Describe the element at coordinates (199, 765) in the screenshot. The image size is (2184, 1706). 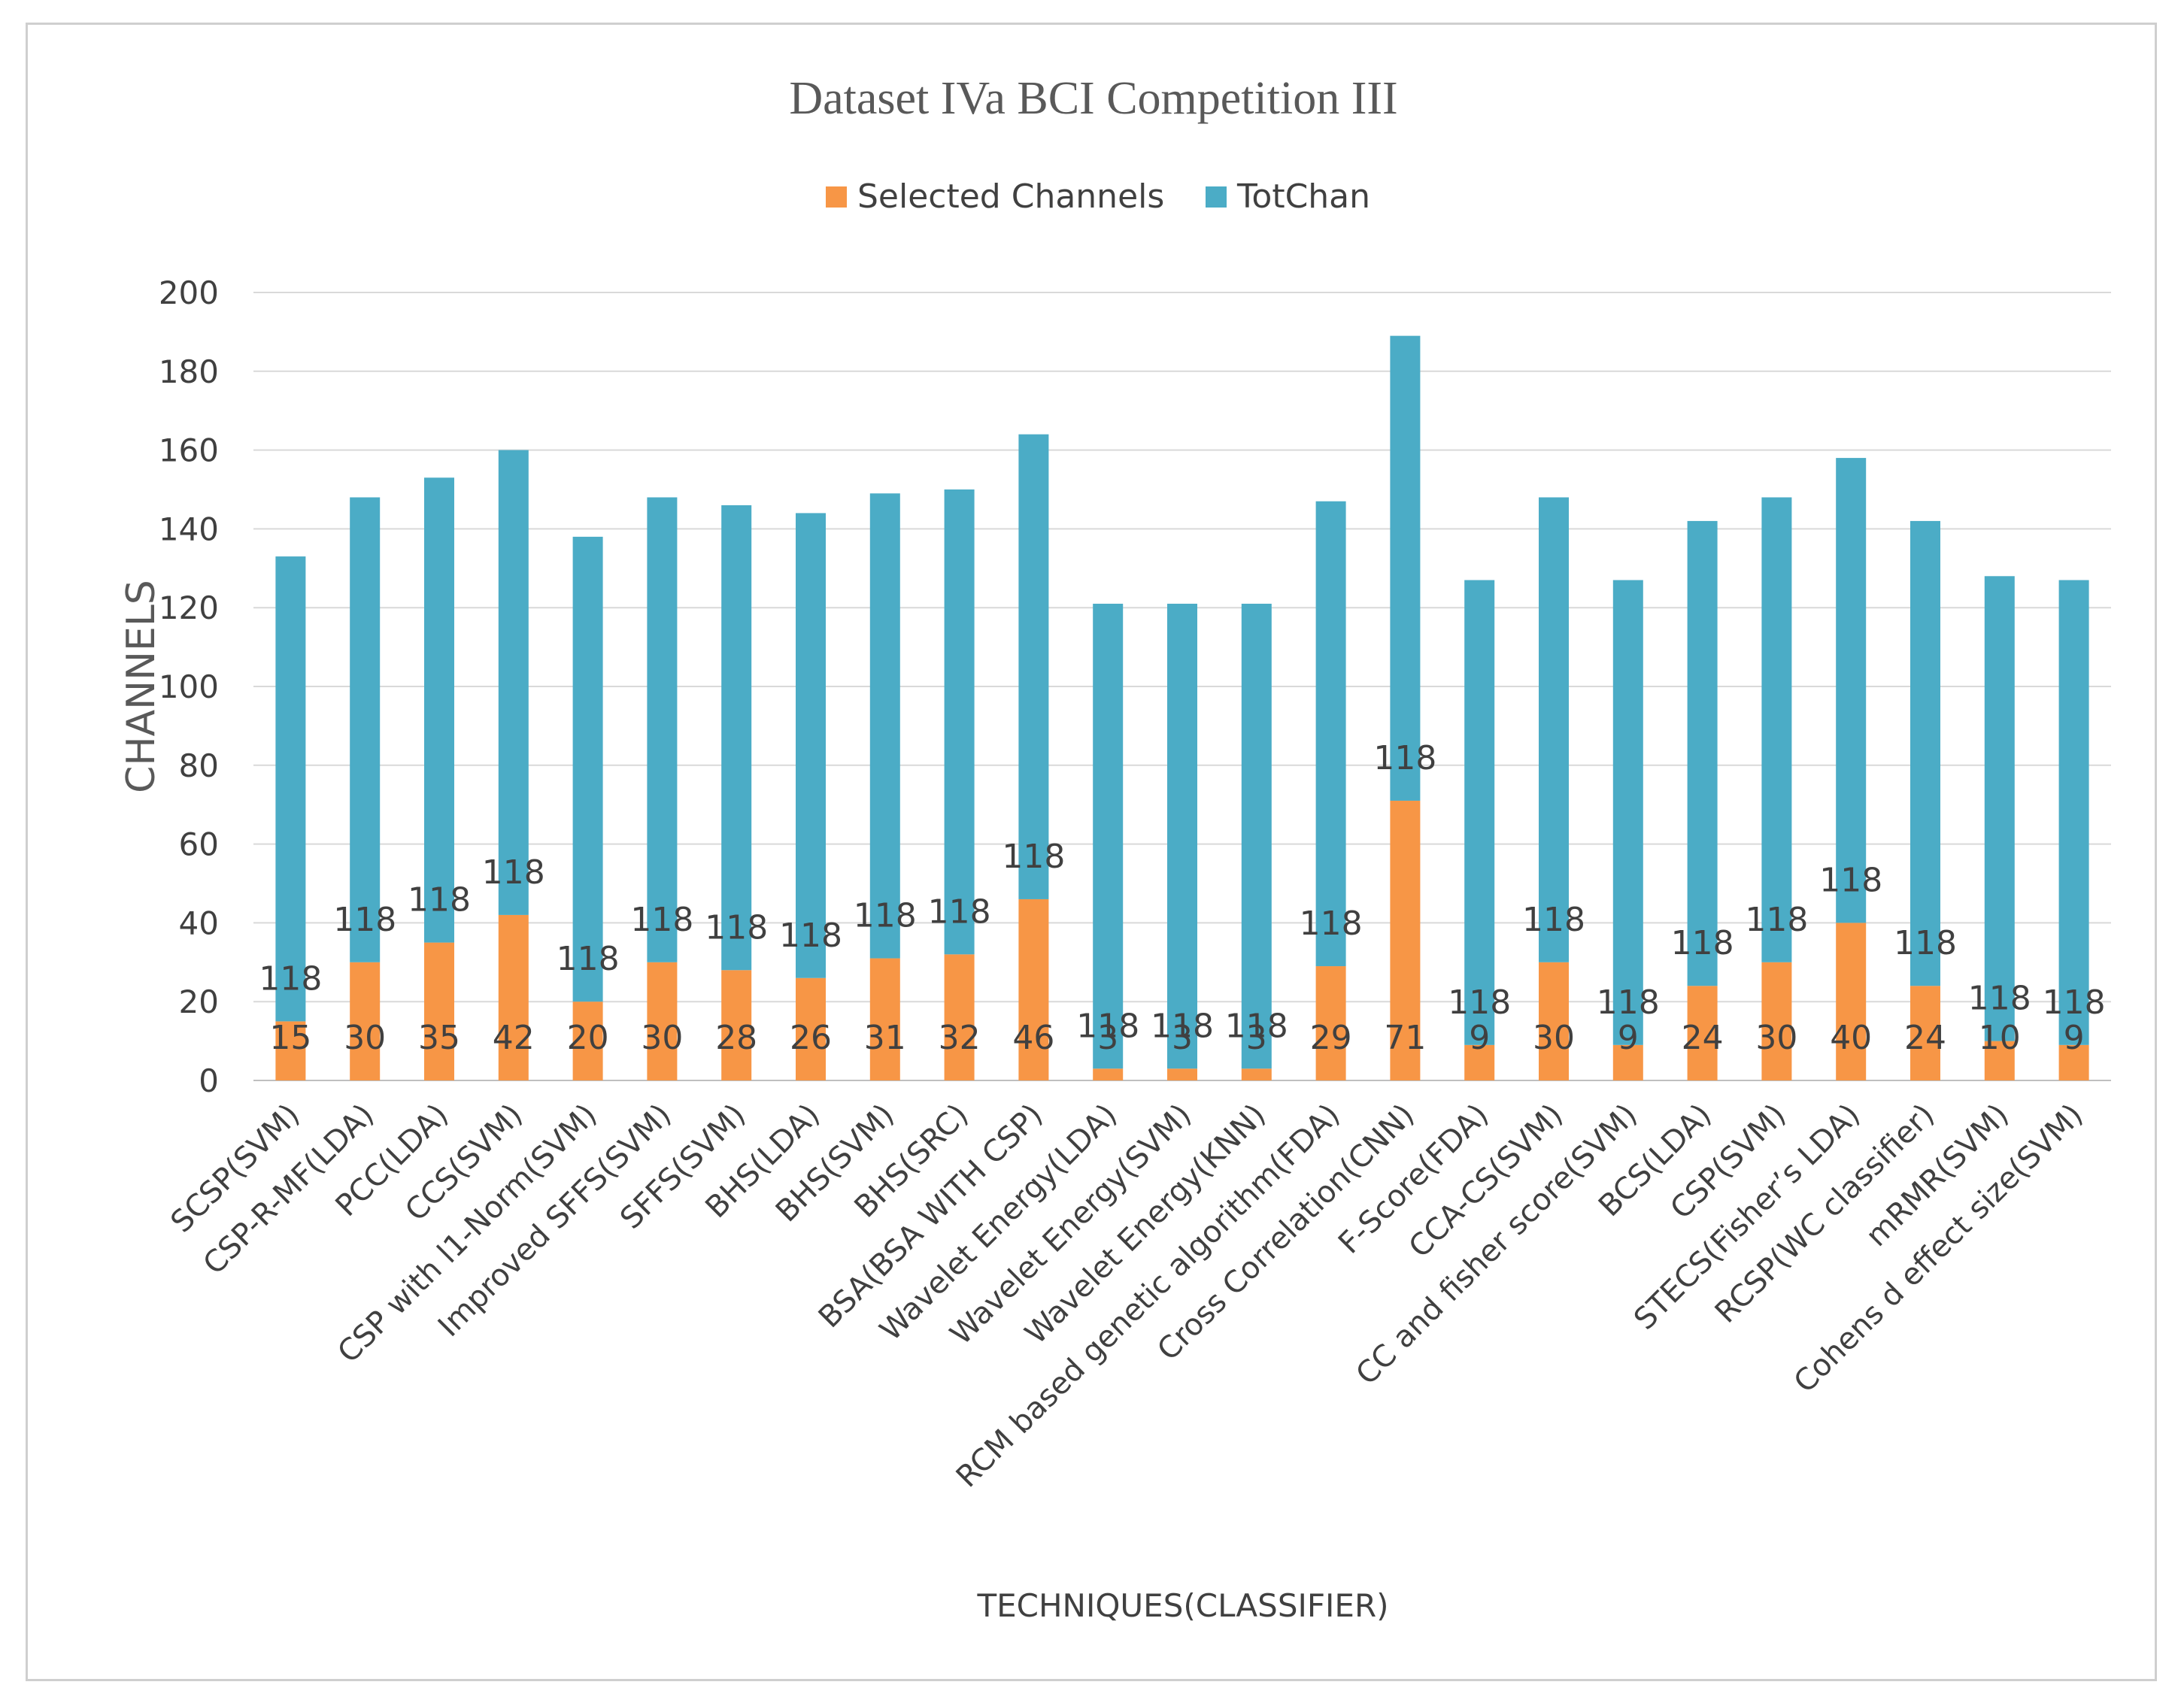
I see `y-tick-label: 80` at that location.